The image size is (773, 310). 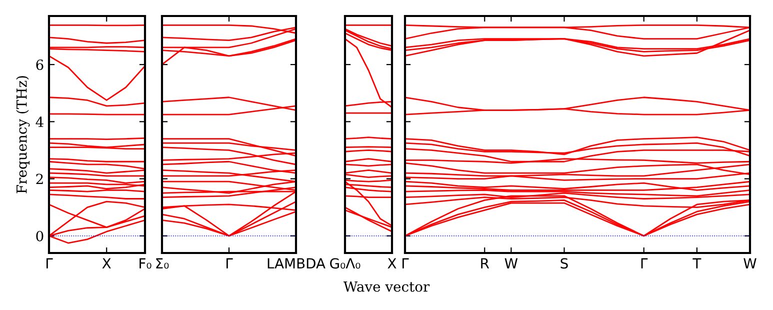 What do you see at coordinates (297, 263) in the screenshot?
I see `x-tick-label: LAMBDA` at bounding box center [297, 263].